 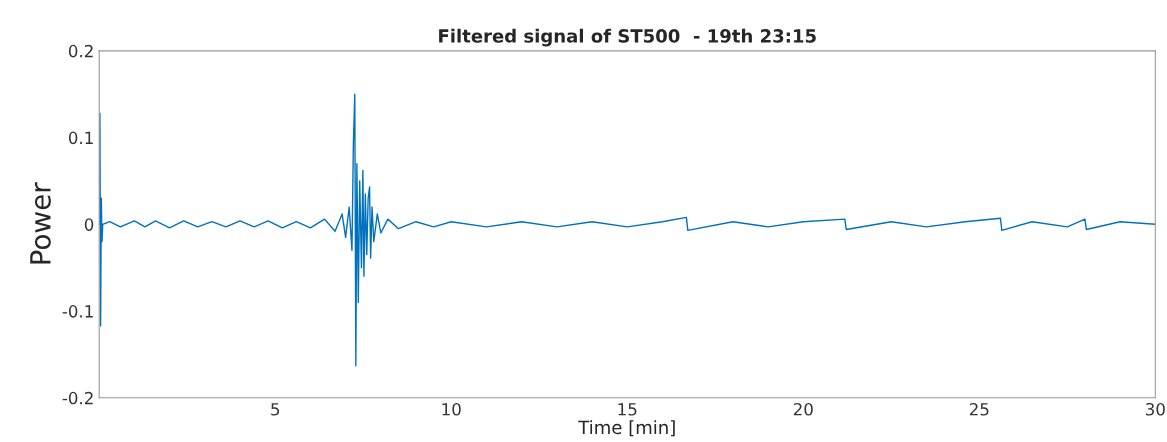 What do you see at coordinates (451, 409) in the screenshot?
I see `x-tick-label: 10` at bounding box center [451, 409].